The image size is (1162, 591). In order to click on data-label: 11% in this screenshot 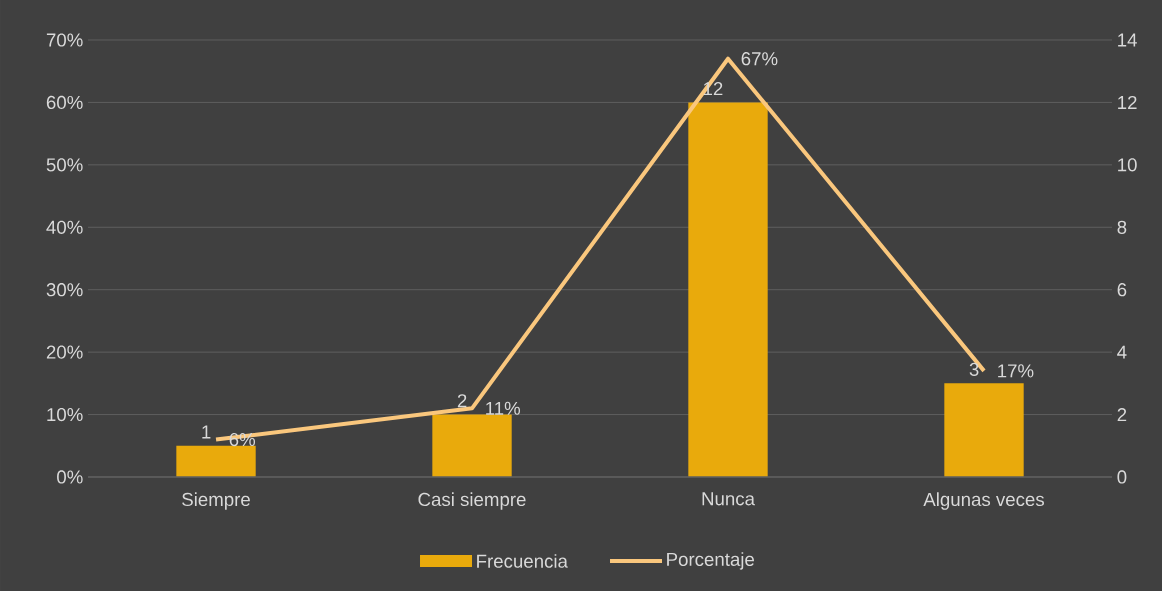, I will do `click(503, 408)`.